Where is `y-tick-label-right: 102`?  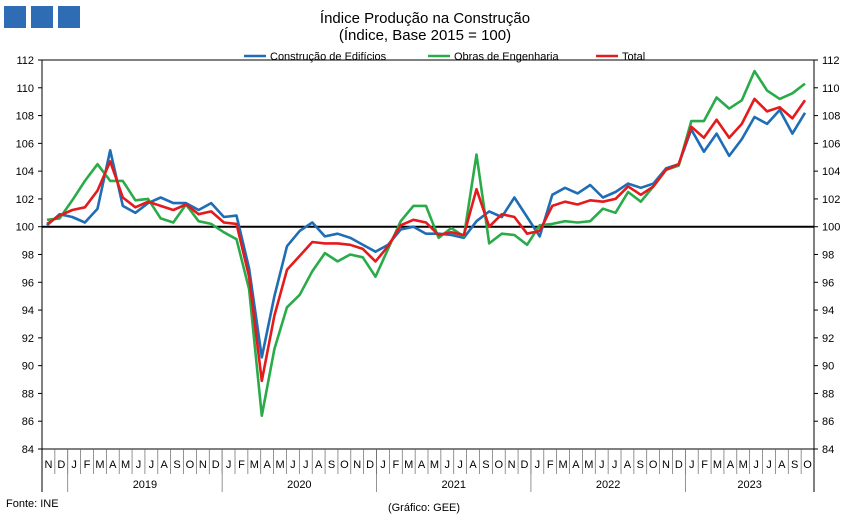 y-tick-label-right: 102 is located at coordinates (831, 200).